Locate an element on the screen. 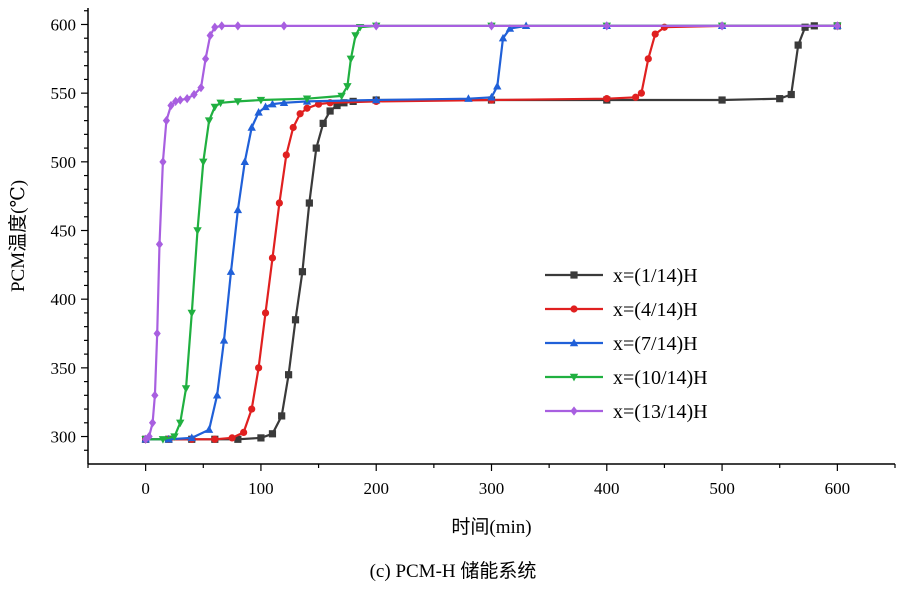 The height and width of the screenshot is (591, 906). x-axis-title: 时间(min) is located at coordinates (491, 527).